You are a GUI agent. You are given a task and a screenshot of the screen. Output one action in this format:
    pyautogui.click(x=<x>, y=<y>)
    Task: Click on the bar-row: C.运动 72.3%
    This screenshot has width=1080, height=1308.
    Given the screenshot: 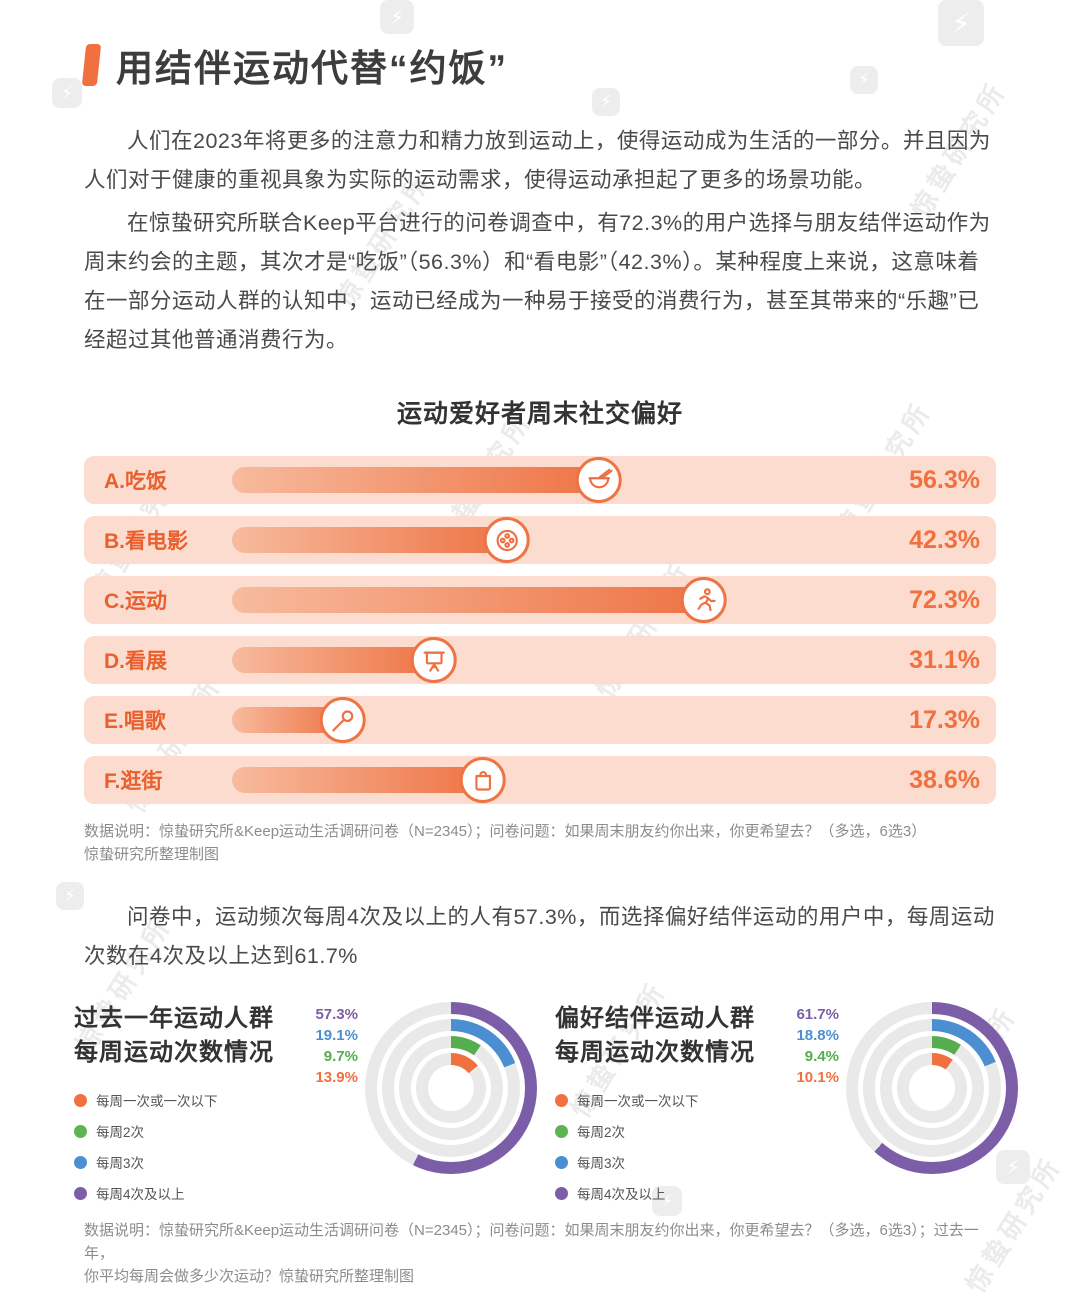 What is the action you would take?
    pyautogui.click(x=540, y=600)
    